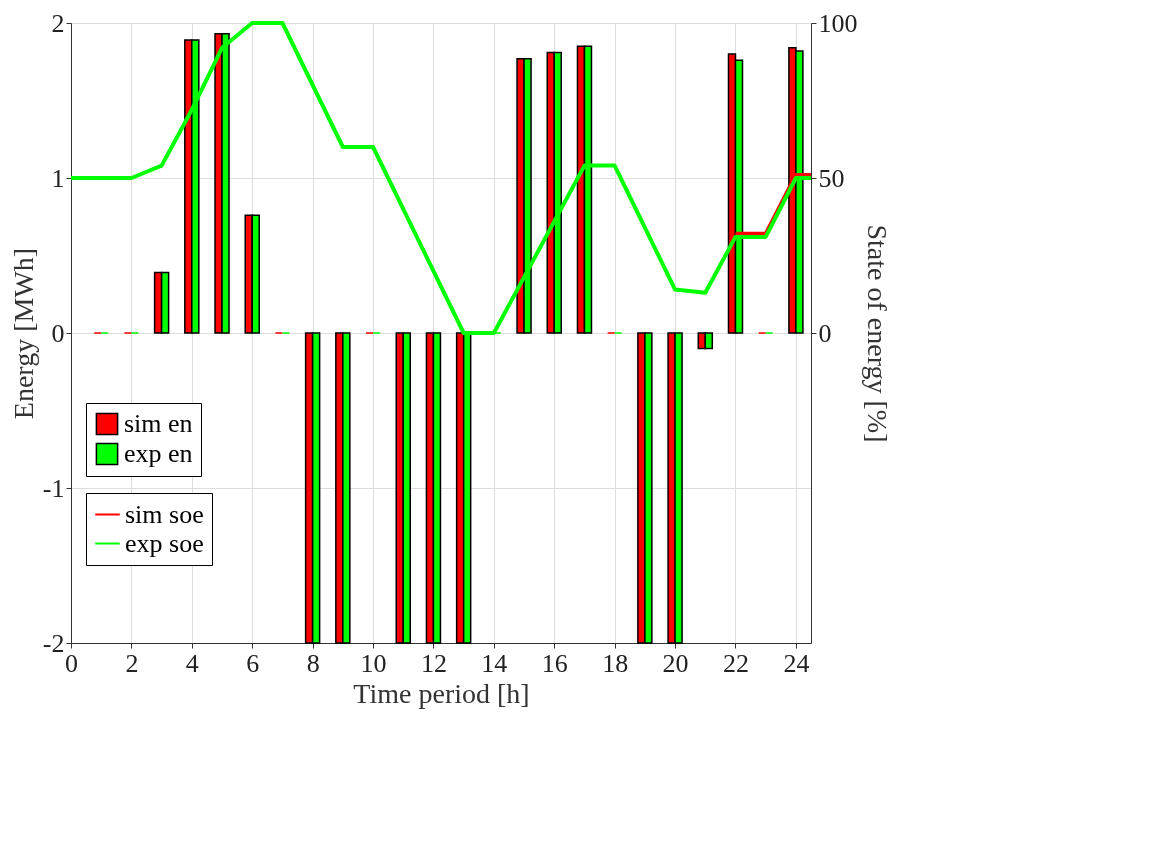 This screenshot has height=867, width=1165. Describe the element at coordinates (615, 663) in the screenshot. I see `x-tick-label: 18` at that location.